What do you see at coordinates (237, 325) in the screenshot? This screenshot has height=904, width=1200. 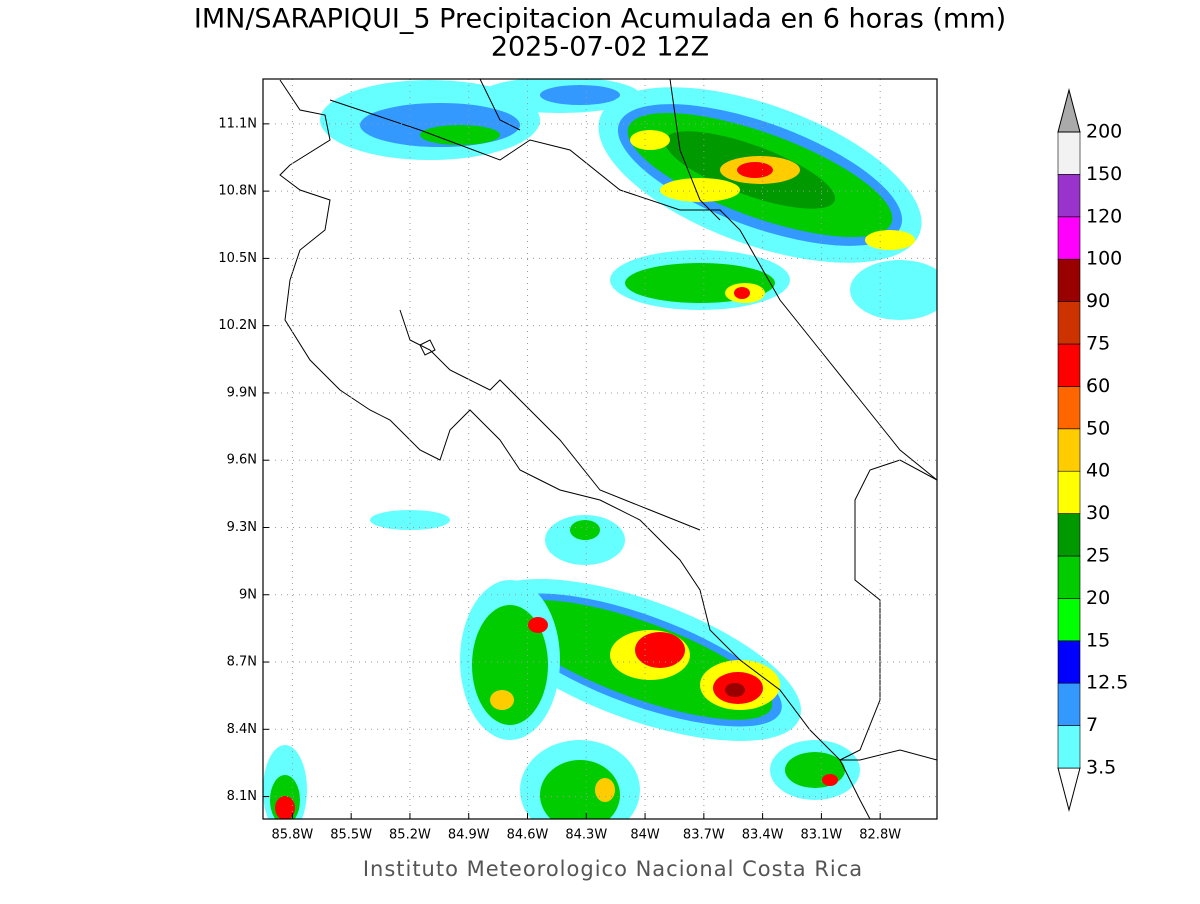 I see `y-tick-label: 10.2N` at bounding box center [237, 325].